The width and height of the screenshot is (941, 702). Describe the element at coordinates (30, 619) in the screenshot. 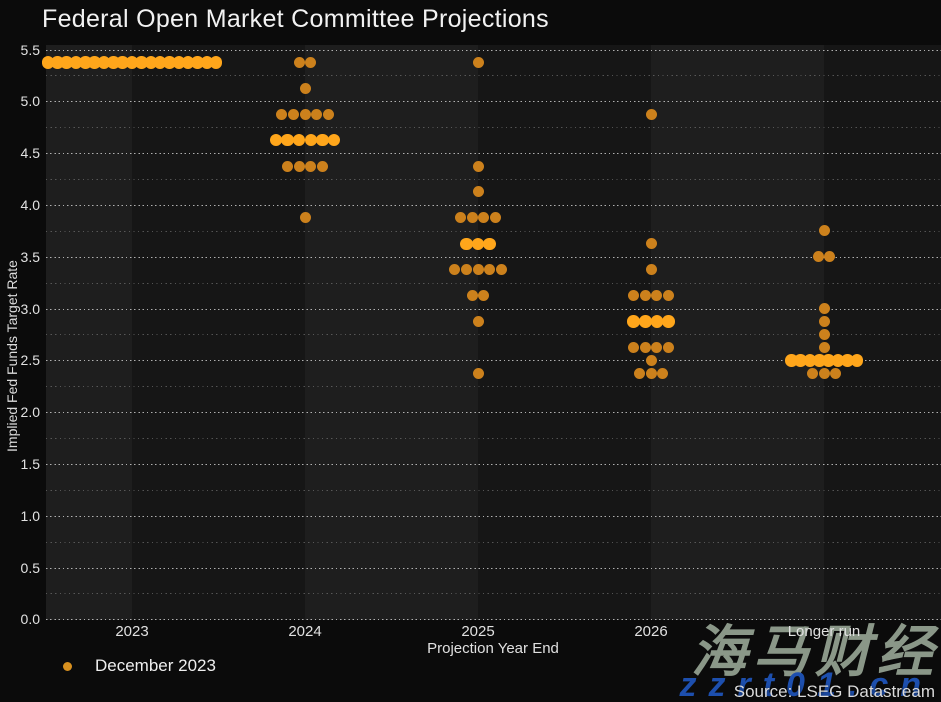

I see `y-tick-label: 0.0` at that location.